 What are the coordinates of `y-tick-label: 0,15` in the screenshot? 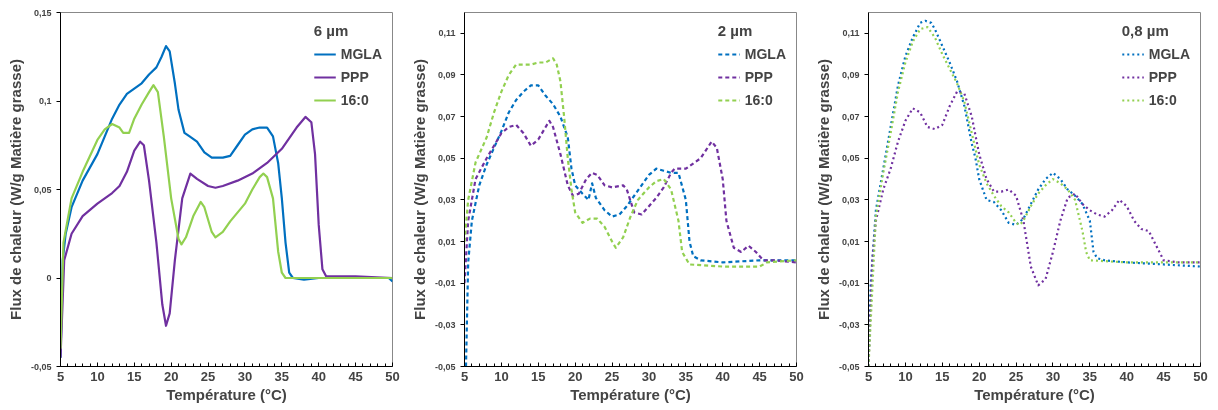 It's located at (42, 12).